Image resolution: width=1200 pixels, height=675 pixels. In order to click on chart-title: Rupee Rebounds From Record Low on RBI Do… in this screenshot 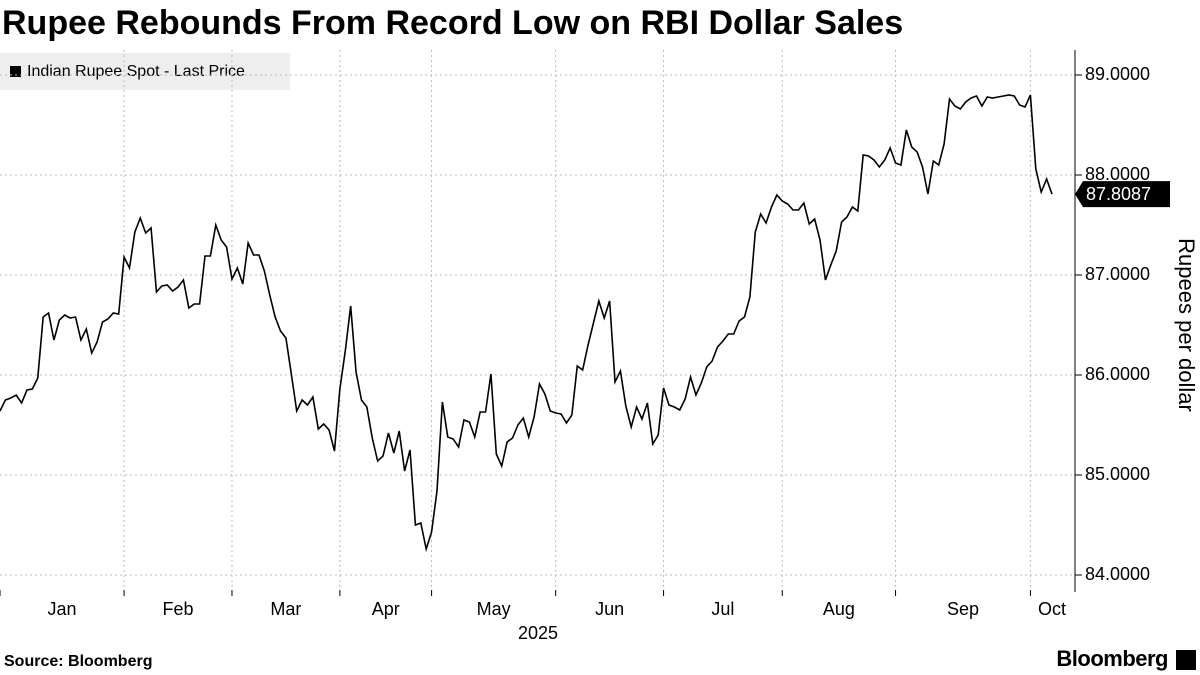, I will do `click(452, 23)`.